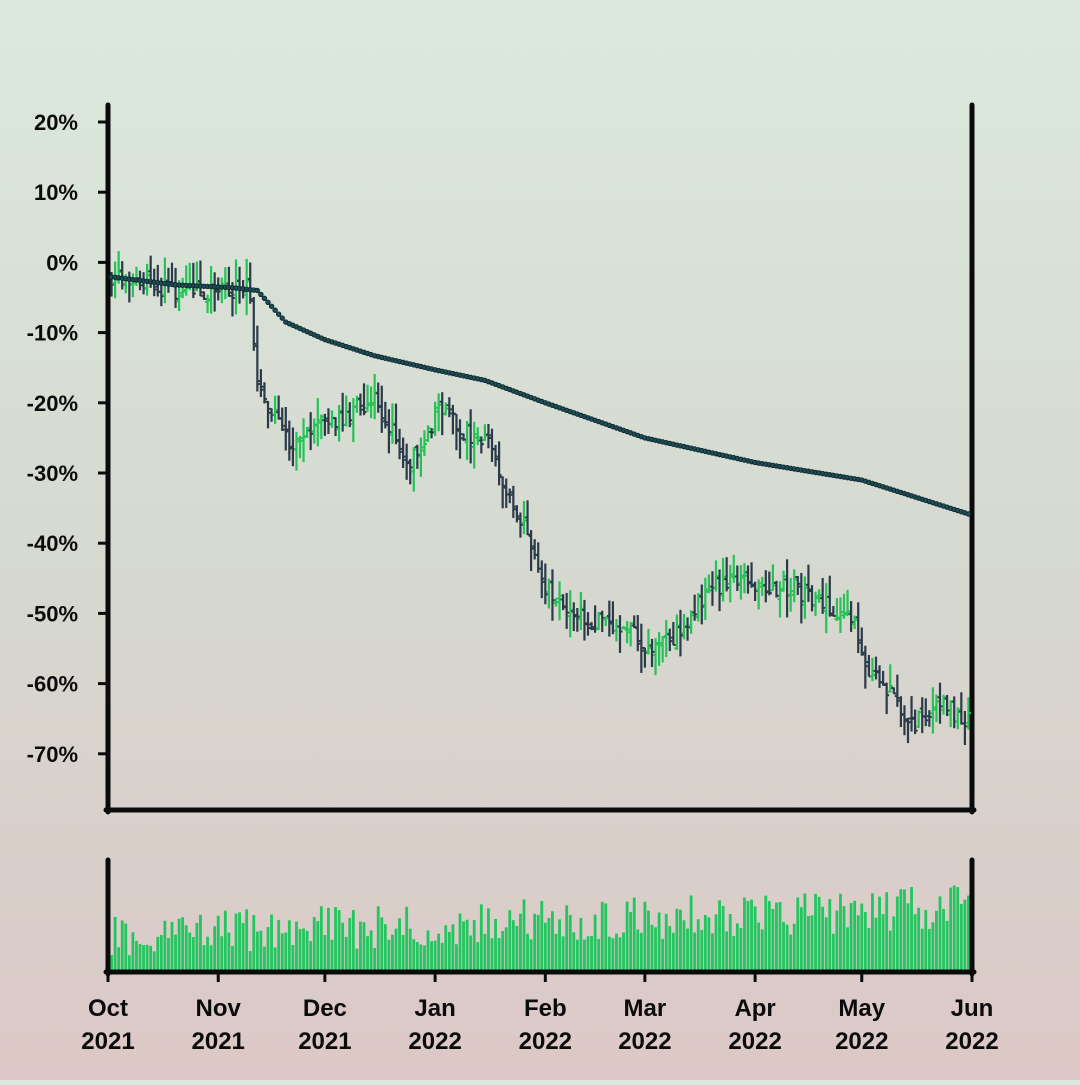 Image resolution: width=1080 pixels, height=1085 pixels. I want to click on volume-bars, so click(540, 928).